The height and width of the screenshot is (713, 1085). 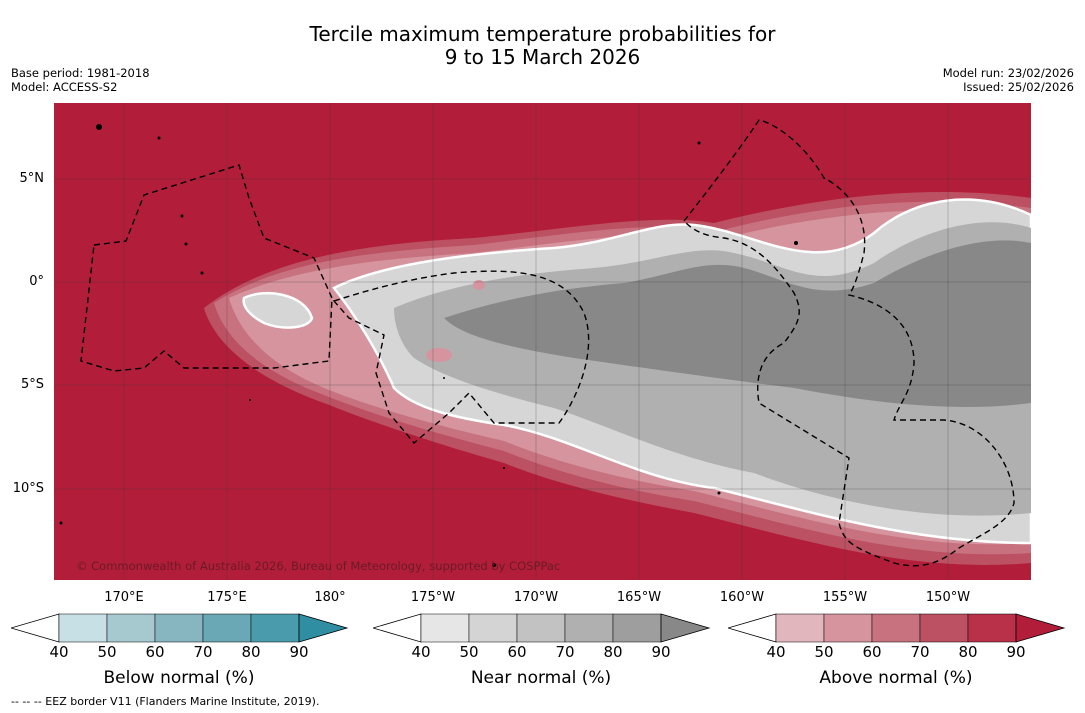 What do you see at coordinates (32, 384) in the screenshot?
I see `lat-label: 5°S` at bounding box center [32, 384].